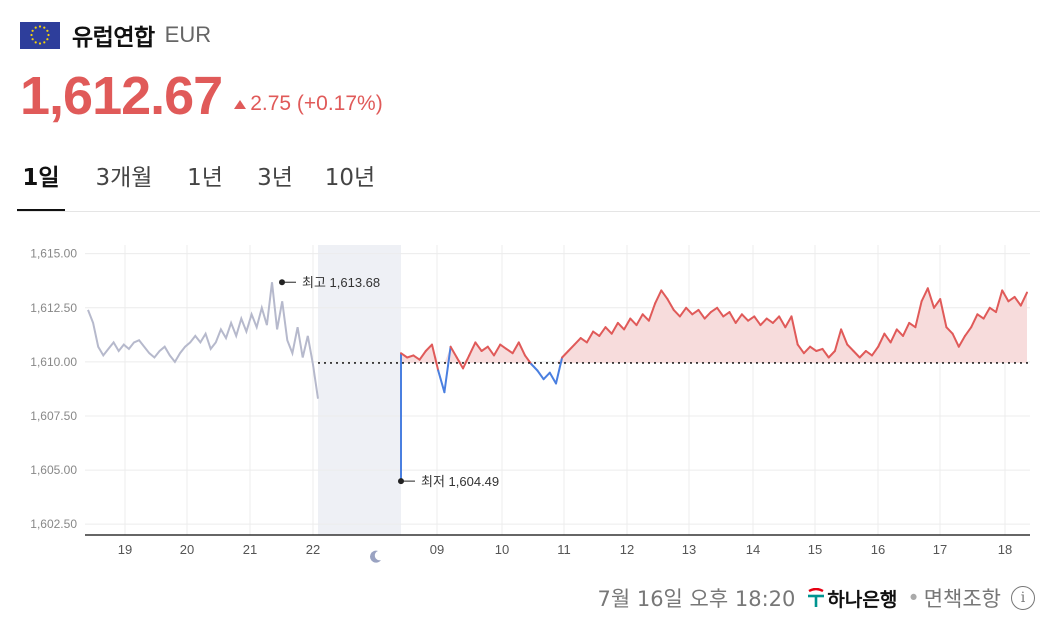 This screenshot has width=1055, height=631. Describe the element at coordinates (53, 362) in the screenshot. I see `y-tick-label: 1,610.00` at that location.